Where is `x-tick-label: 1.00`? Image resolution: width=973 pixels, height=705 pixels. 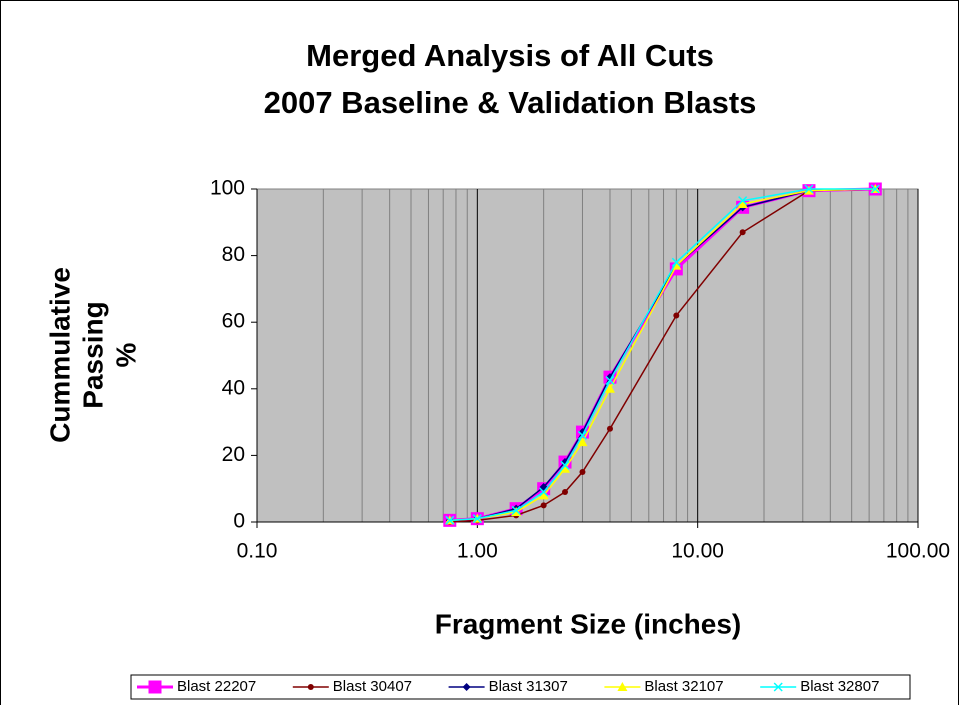 x-tick-label: 1.00 is located at coordinates (477, 551).